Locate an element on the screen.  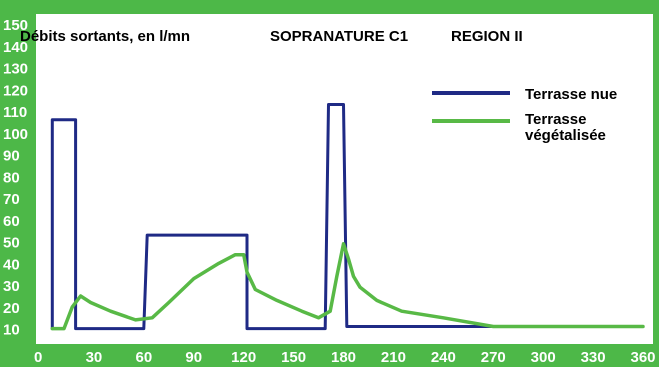
x-tick-label: 30 is located at coordinates (94, 357).